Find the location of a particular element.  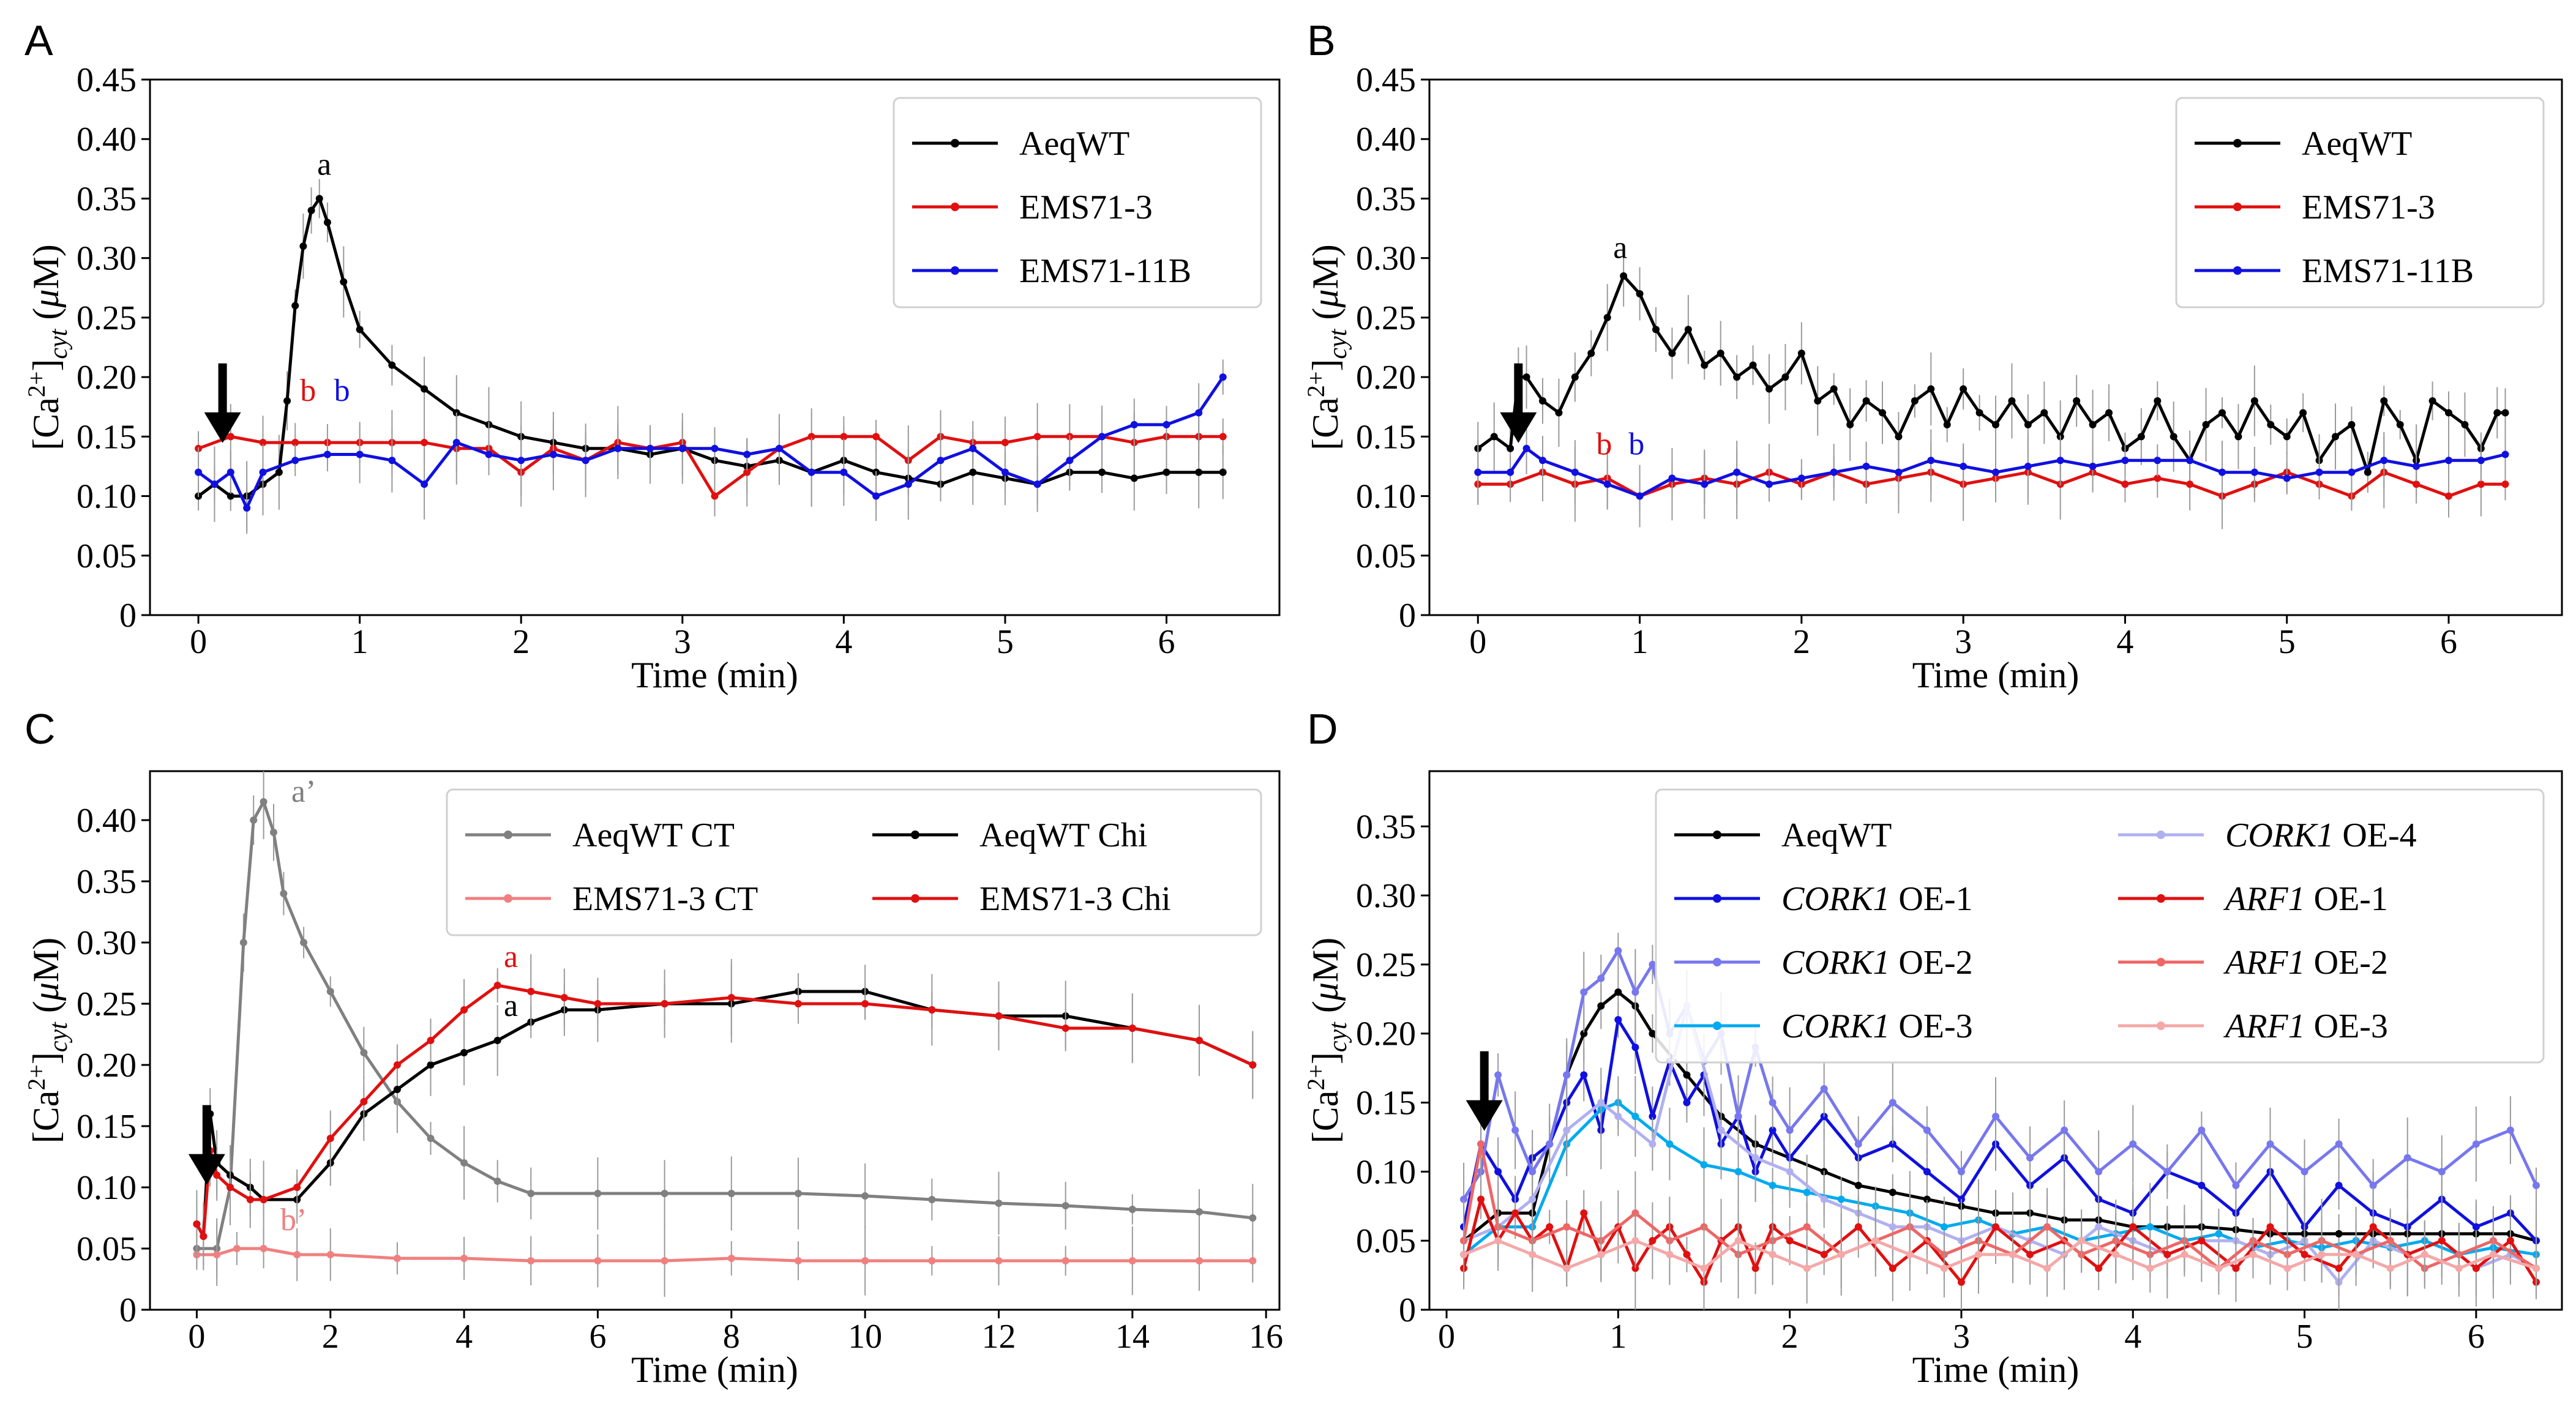

panel-label: D is located at coordinates (1323, 729).